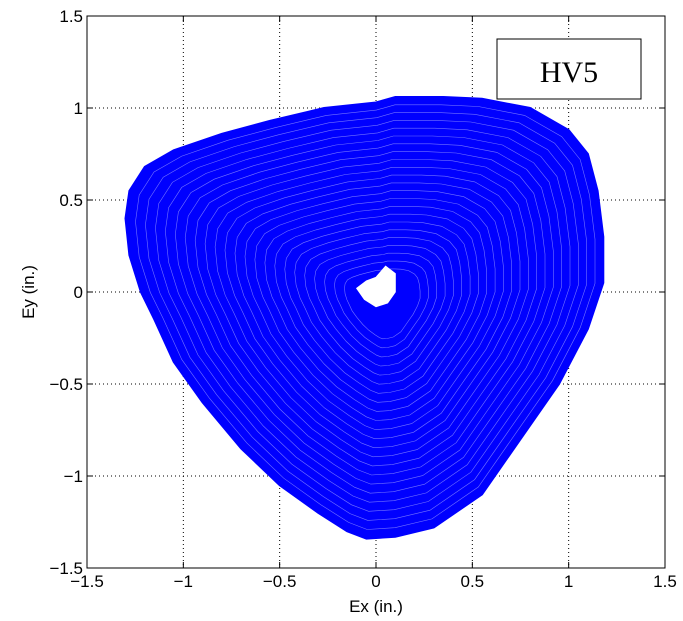  Describe the element at coordinates (473, 581) in the screenshot. I see `x-tick-label: 0.5` at that location.